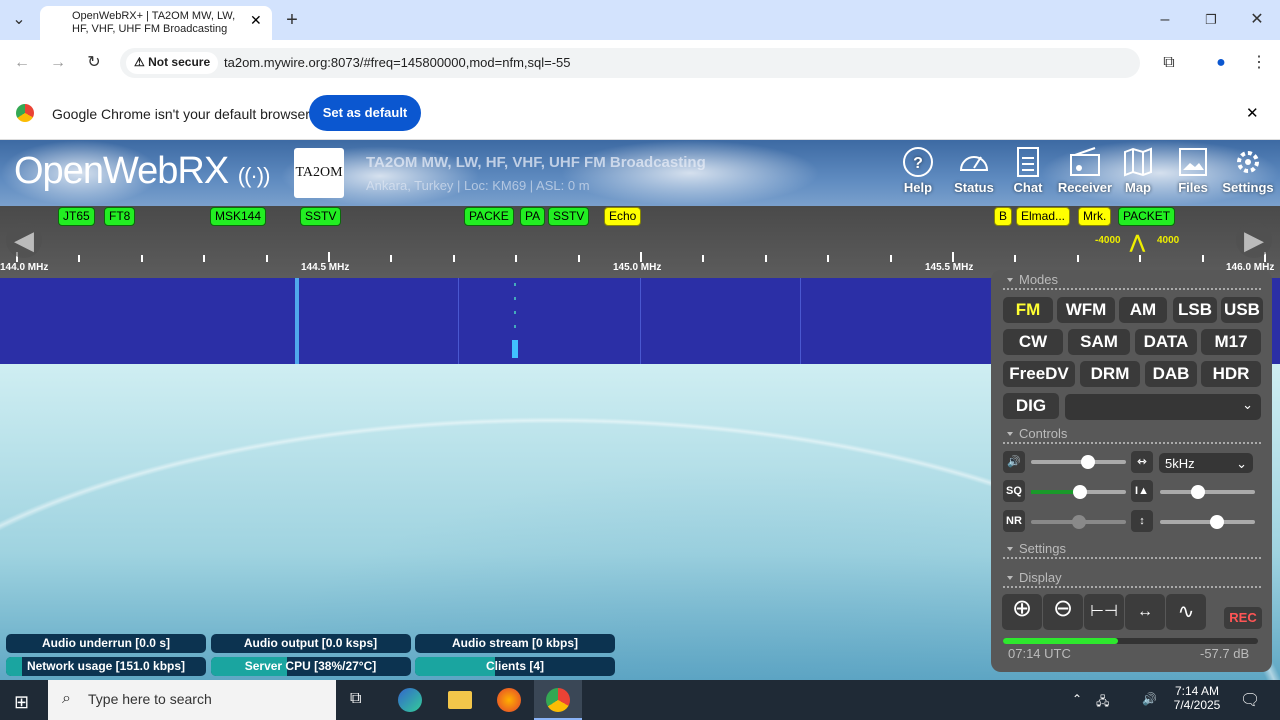 The width and height of the screenshot is (1280, 720). What do you see at coordinates (1171, 374) in the screenshot?
I see `mode-button-dab: DAB` at bounding box center [1171, 374].